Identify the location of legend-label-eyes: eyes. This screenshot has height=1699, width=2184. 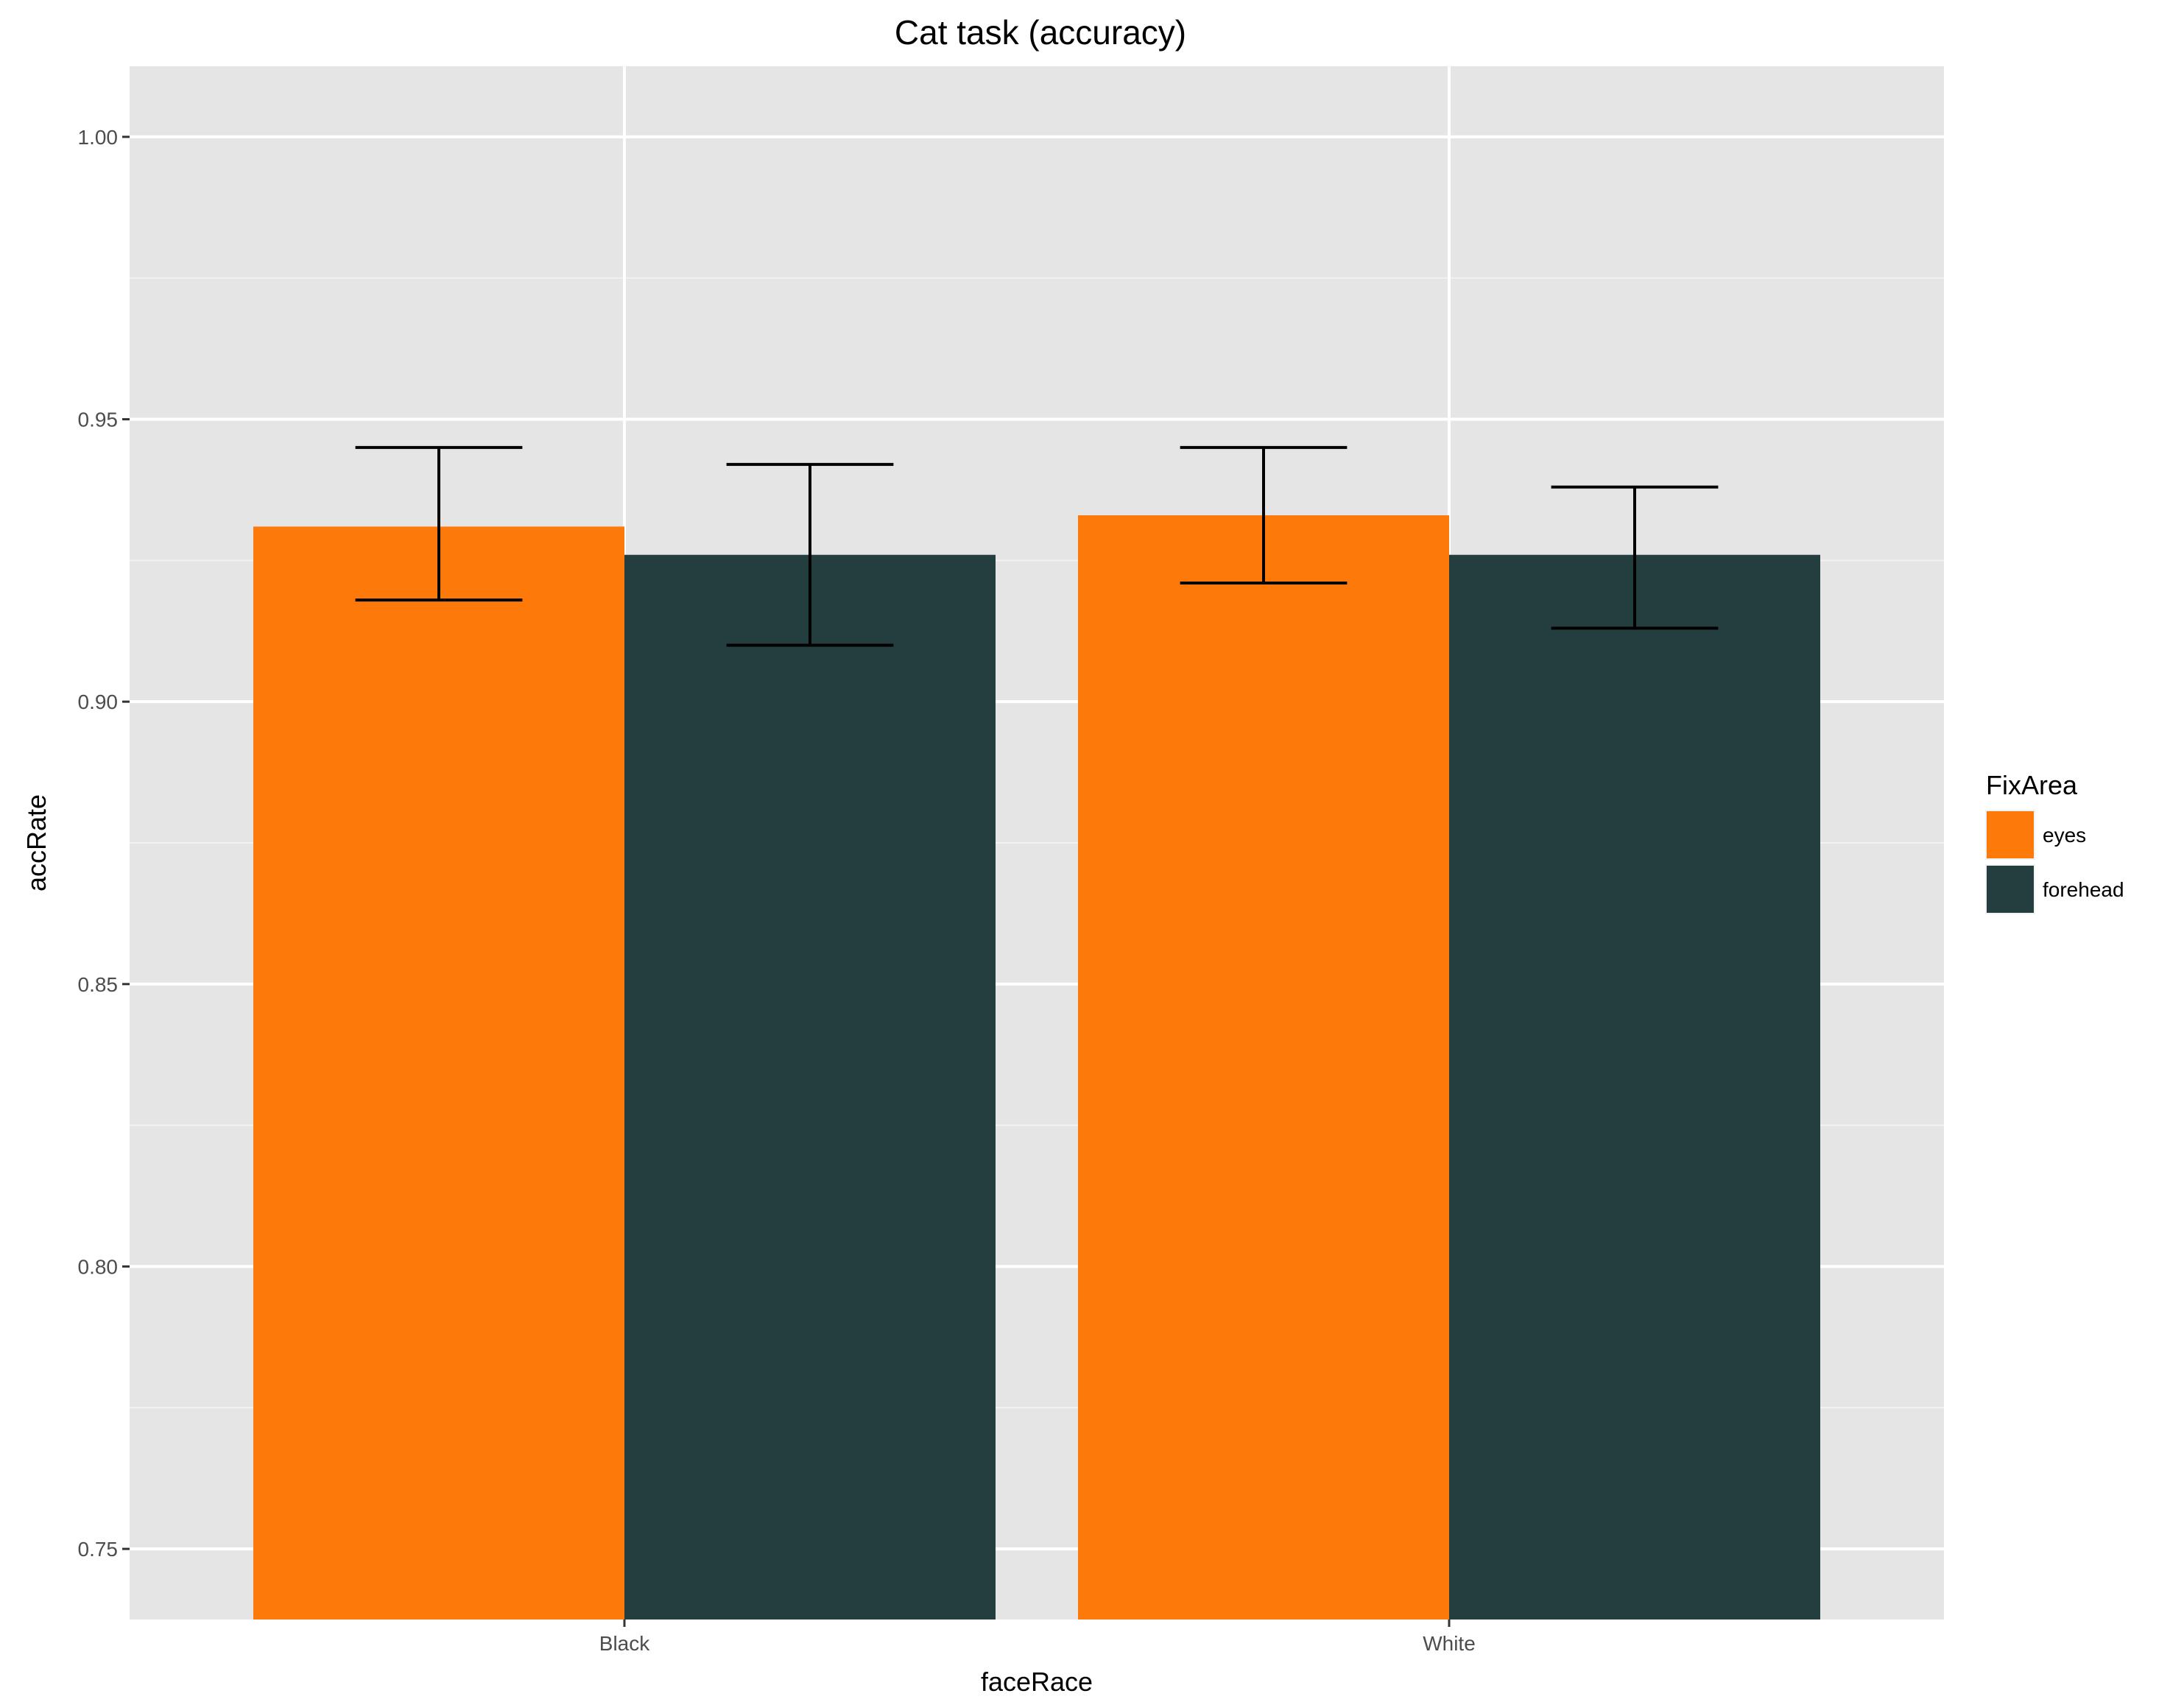
(2064, 836).